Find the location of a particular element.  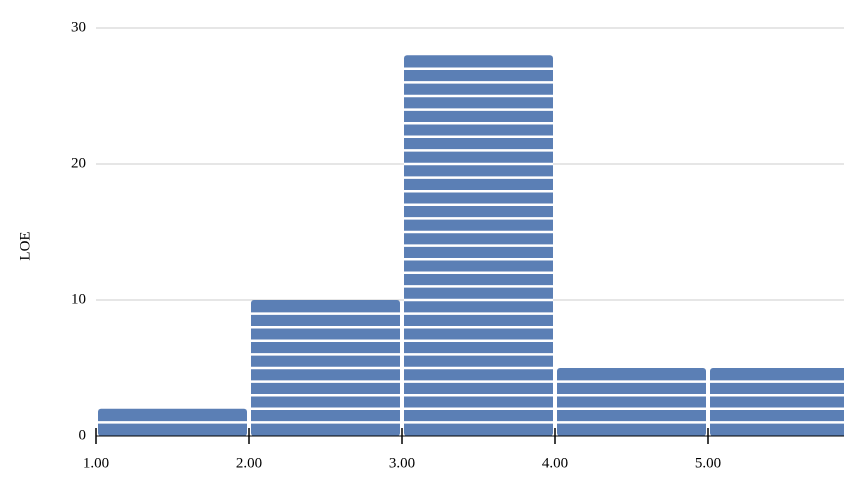

x-tick-label: 2.00 is located at coordinates (249, 463).